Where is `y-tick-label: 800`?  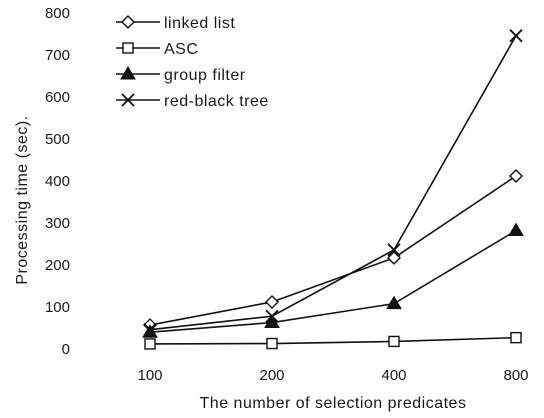
y-tick-label: 800 is located at coordinates (57, 13).